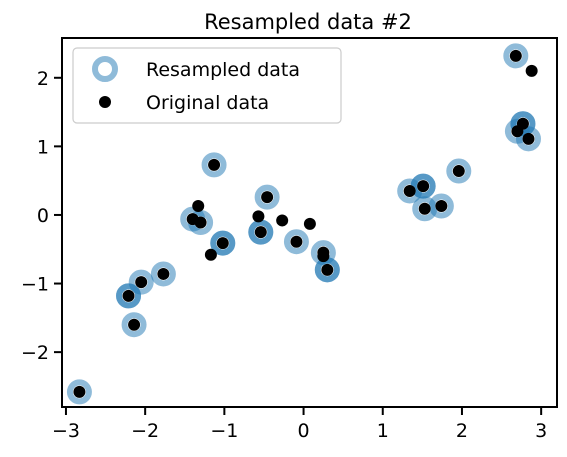 This screenshot has height=457, width=567. What do you see at coordinates (43, 79) in the screenshot?
I see `y-tick-label: 2` at bounding box center [43, 79].